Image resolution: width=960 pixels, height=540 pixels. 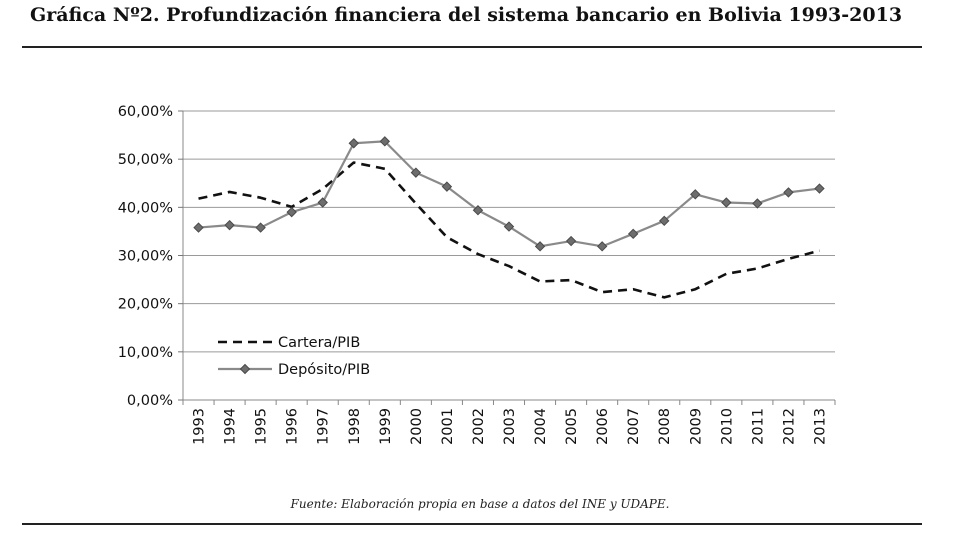 I want to click on x-tick-label: 2012, so click(x=789, y=426).